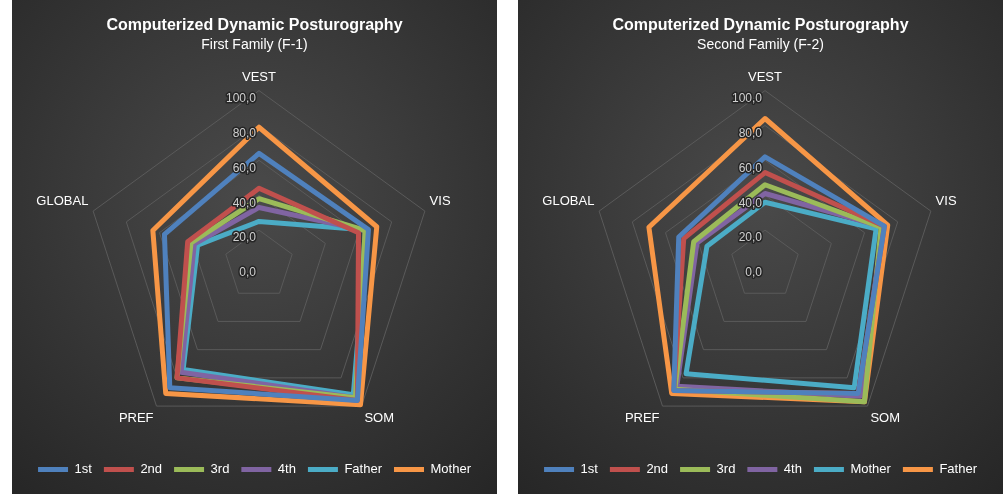 Image resolution: width=1003 pixels, height=494 pixels. I want to click on y-tick-label: 40,0, so click(244, 202).